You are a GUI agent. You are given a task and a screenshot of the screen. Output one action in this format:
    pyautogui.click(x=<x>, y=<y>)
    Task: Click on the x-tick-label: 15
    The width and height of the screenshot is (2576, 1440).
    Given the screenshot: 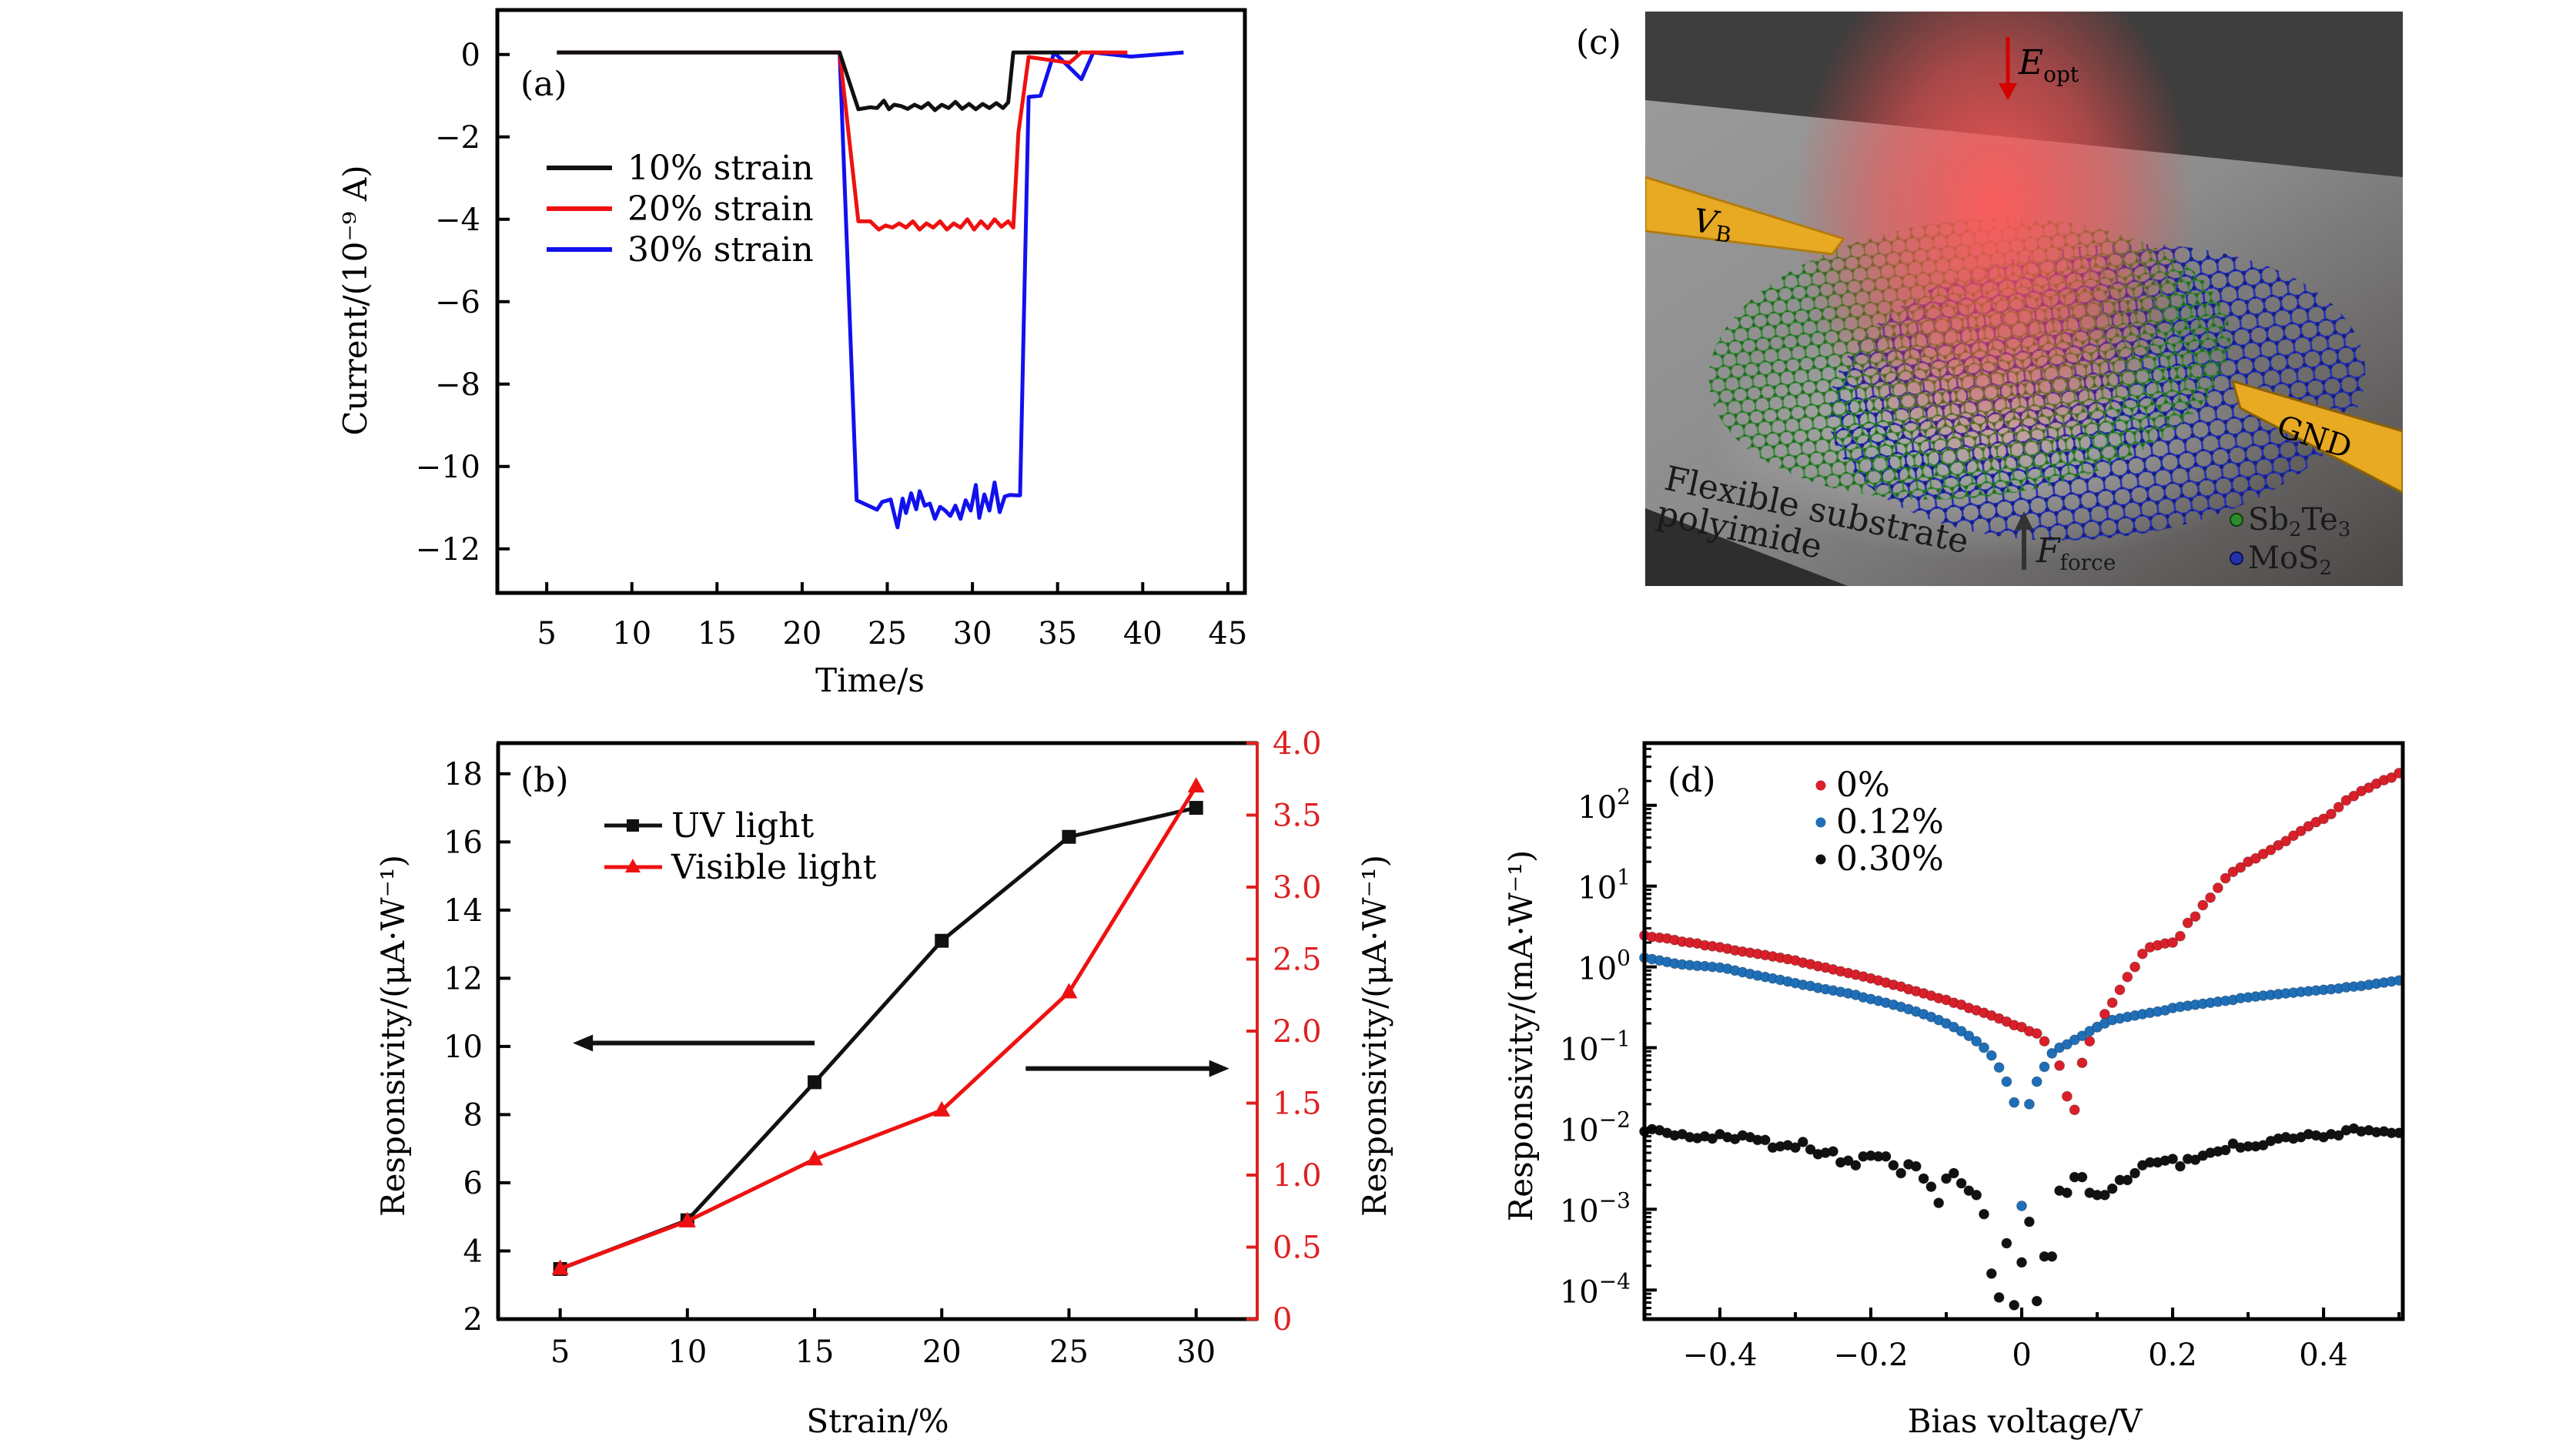 What is the action you would take?
    pyautogui.click(x=718, y=633)
    